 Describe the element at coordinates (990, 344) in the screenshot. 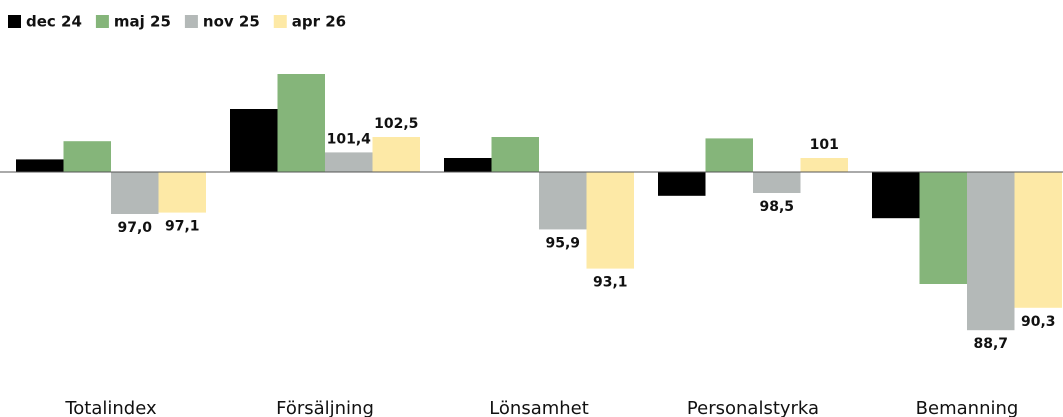

I see `value-label: 88,7` at that location.